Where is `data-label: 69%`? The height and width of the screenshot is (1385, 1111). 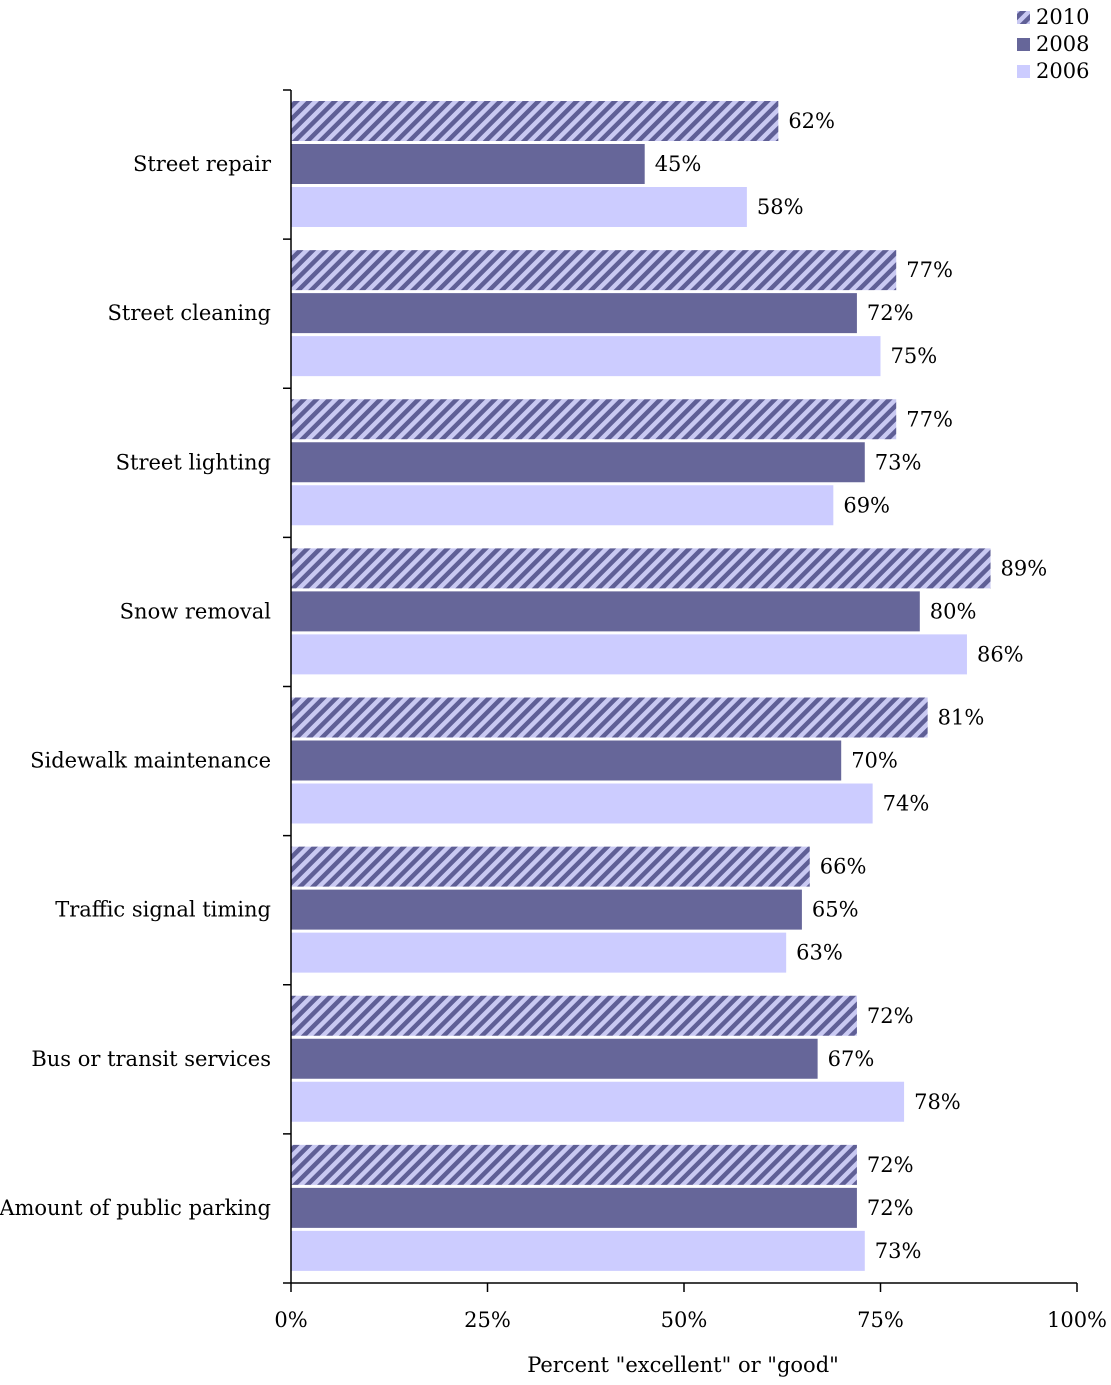
data-label: 69% is located at coordinates (866, 505).